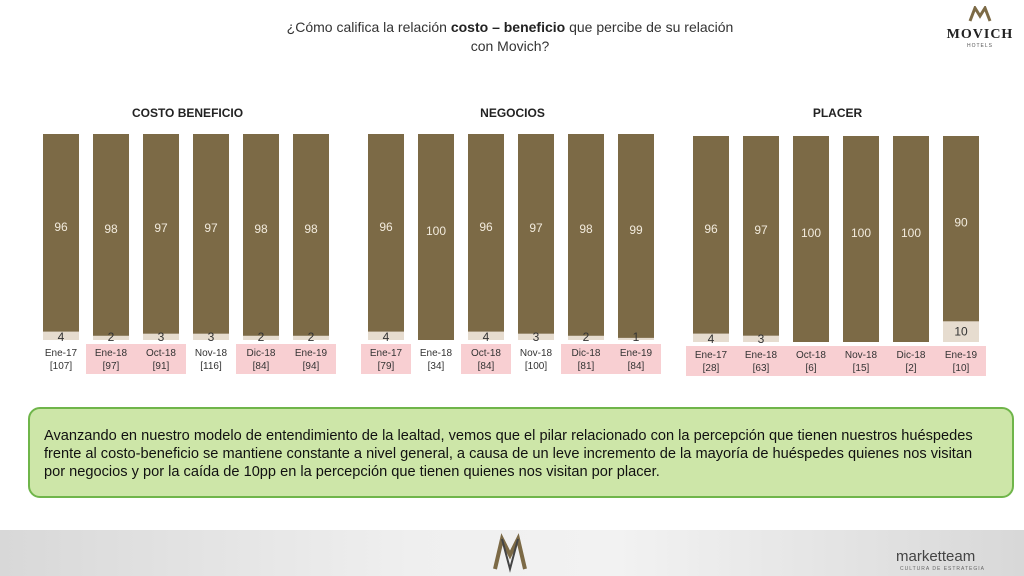  I want to click on movich-logo-icon, so click(980, 13).